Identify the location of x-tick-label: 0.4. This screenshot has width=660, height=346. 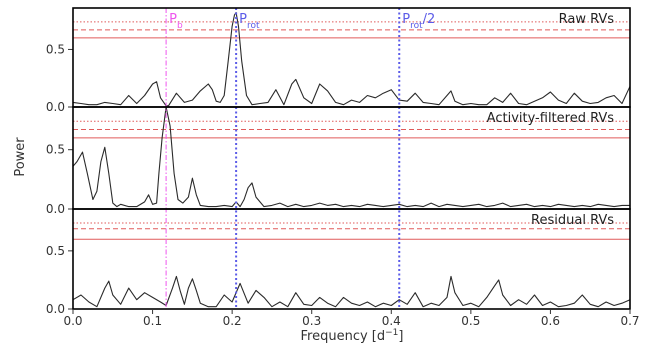
(391, 321).